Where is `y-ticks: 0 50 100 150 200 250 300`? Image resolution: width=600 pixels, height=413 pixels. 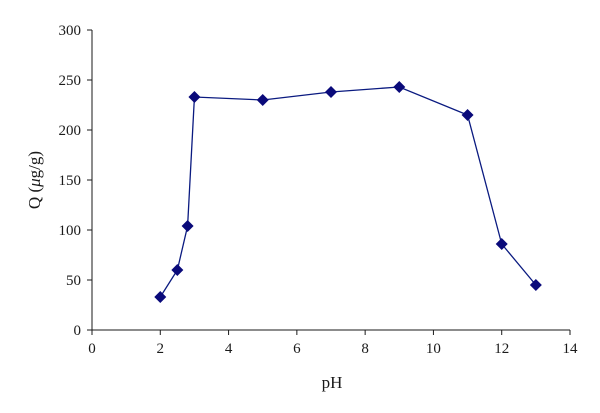
y-ticks: 0 50 100 150 200 250 300 is located at coordinates (75, 181).